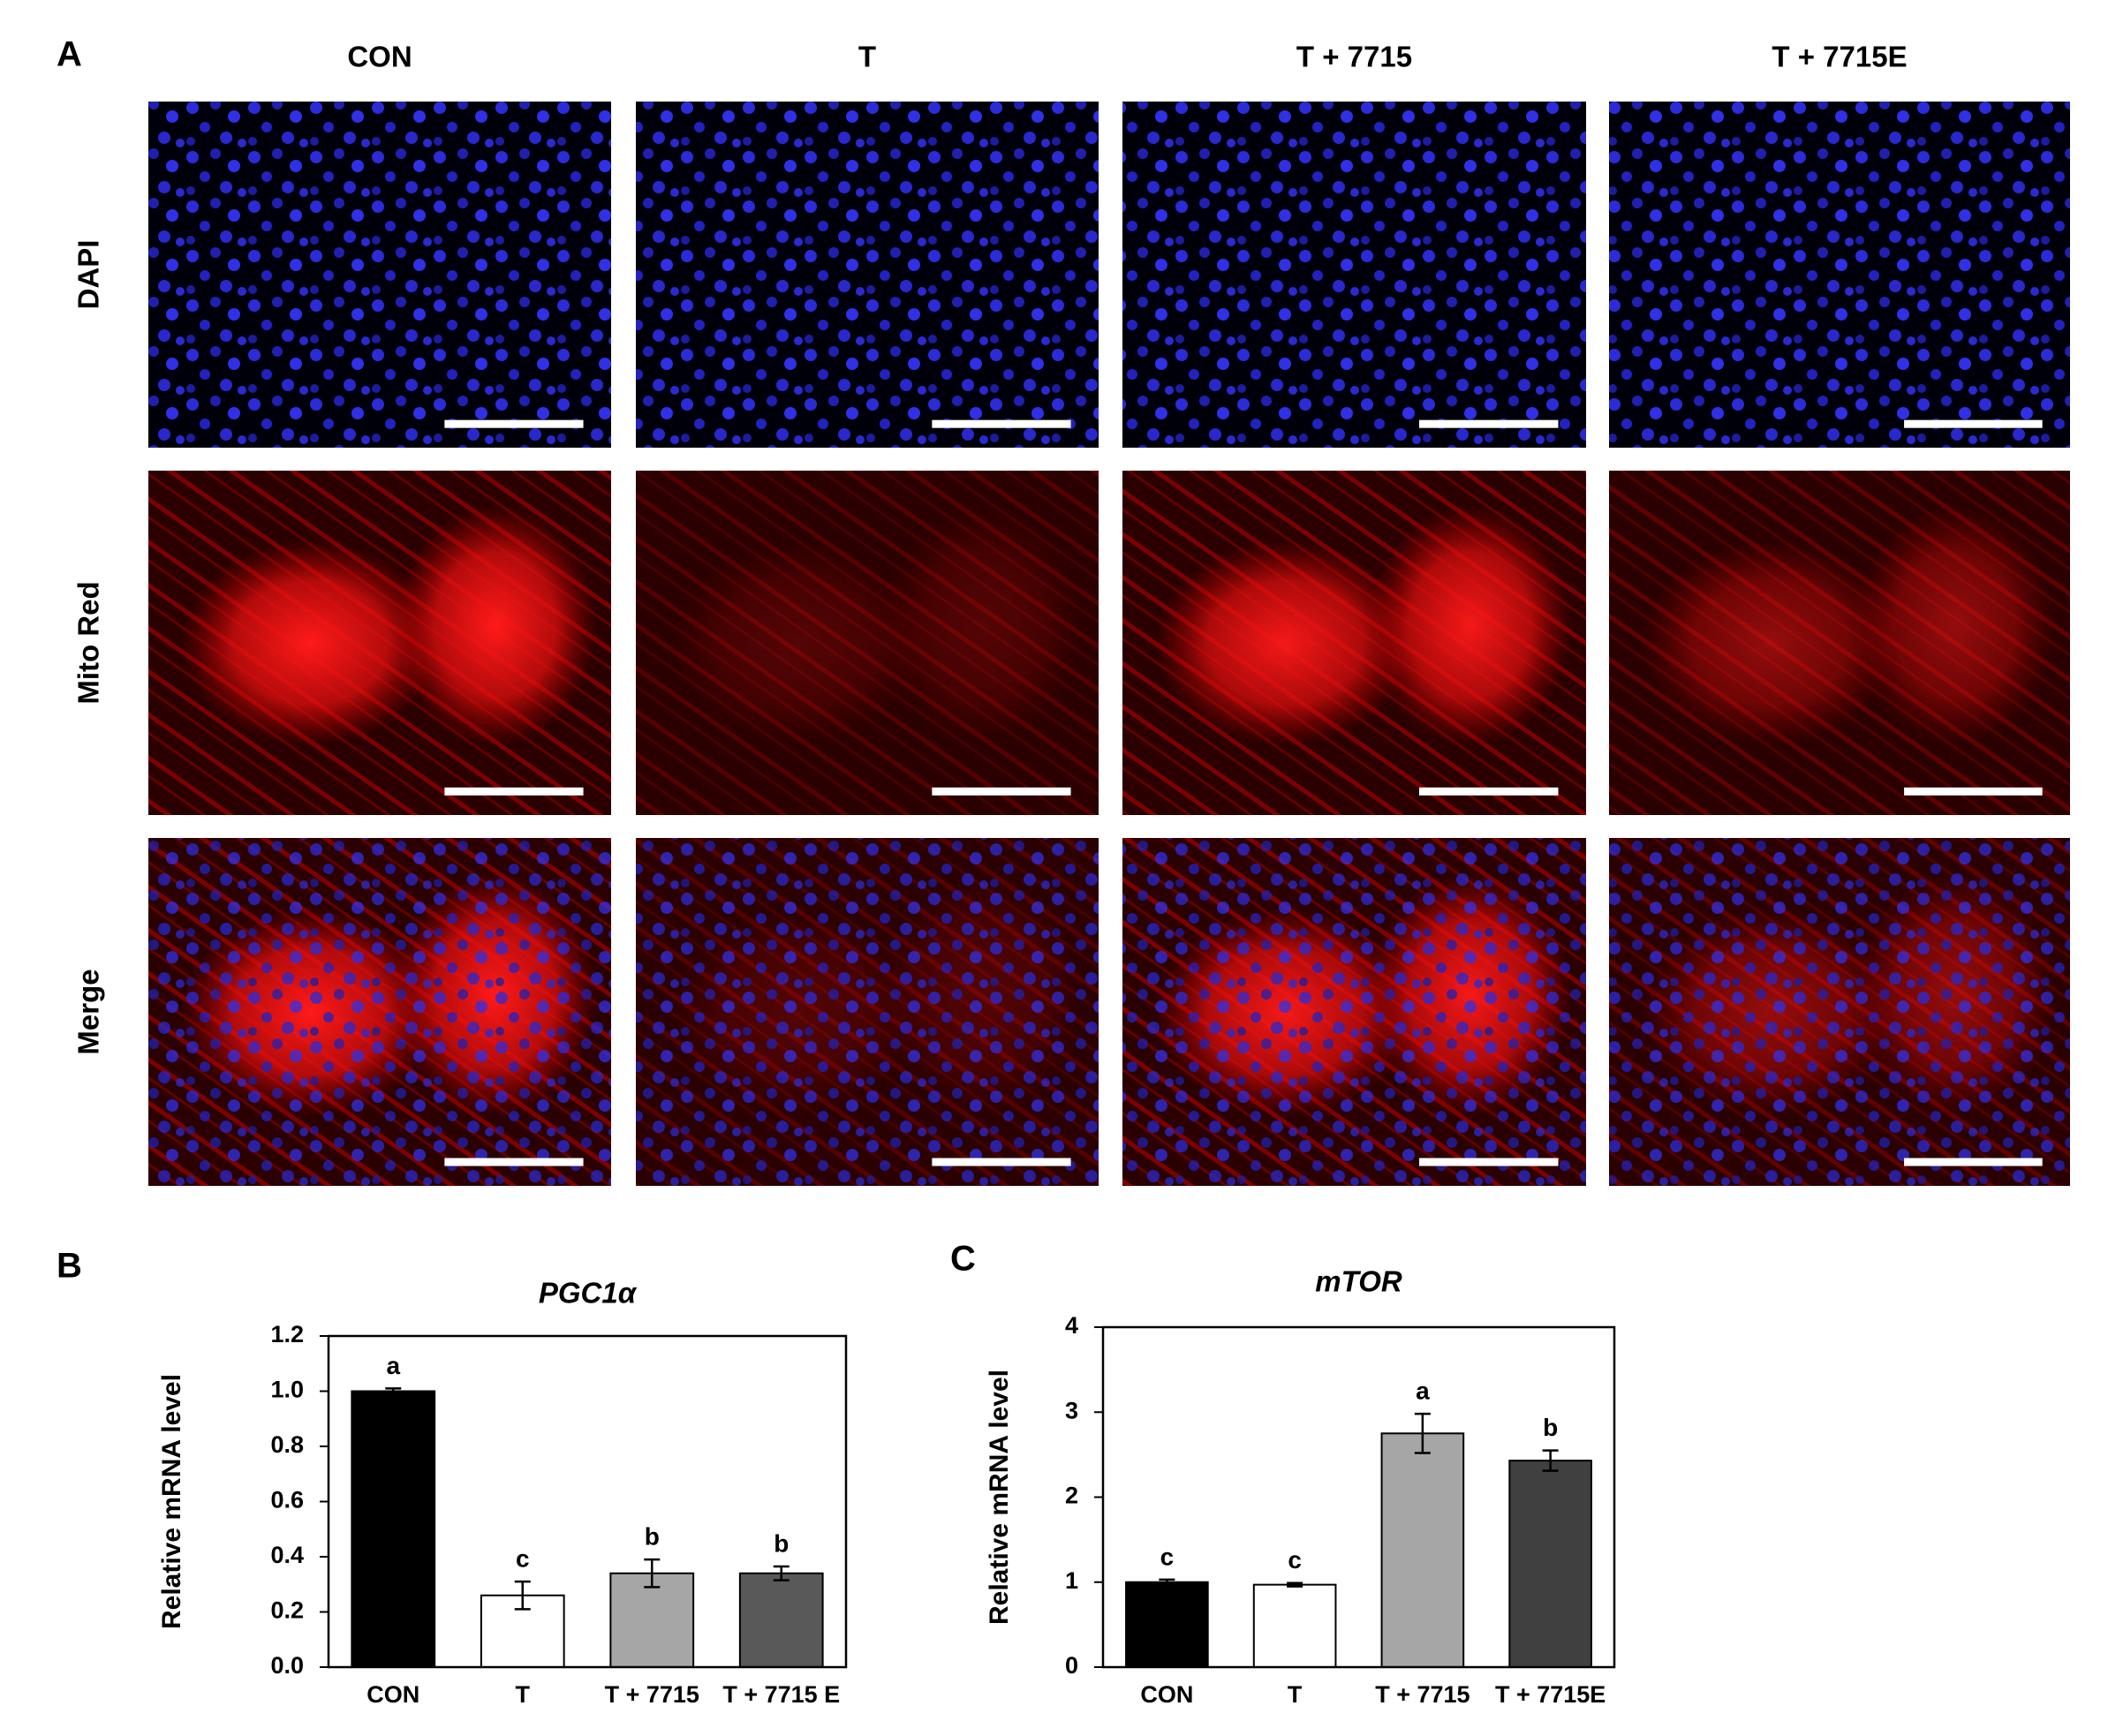 Image resolution: width=2108 pixels, height=1736 pixels. I want to click on row-header: Mito Red, so click(88, 643).